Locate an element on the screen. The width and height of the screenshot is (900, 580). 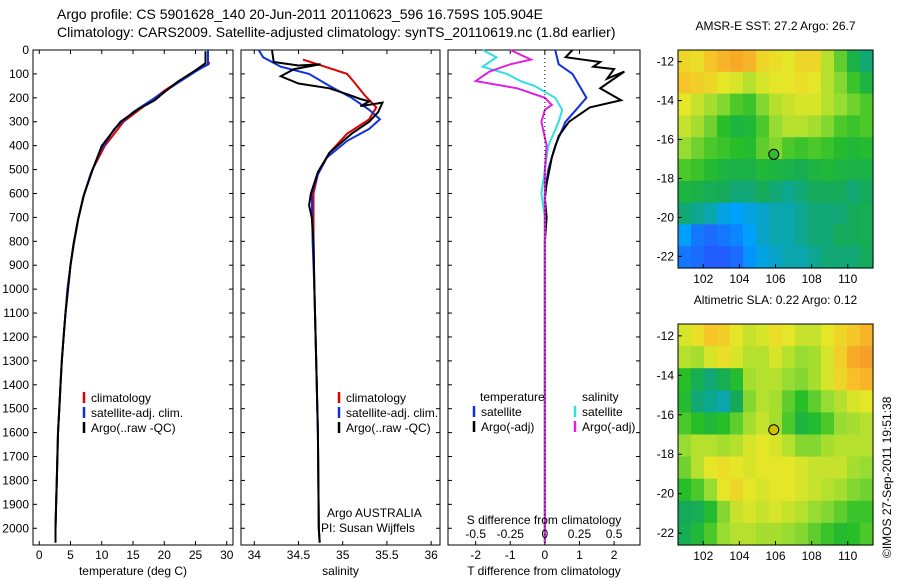
x-tick-label: 34 is located at coordinates (255, 555).